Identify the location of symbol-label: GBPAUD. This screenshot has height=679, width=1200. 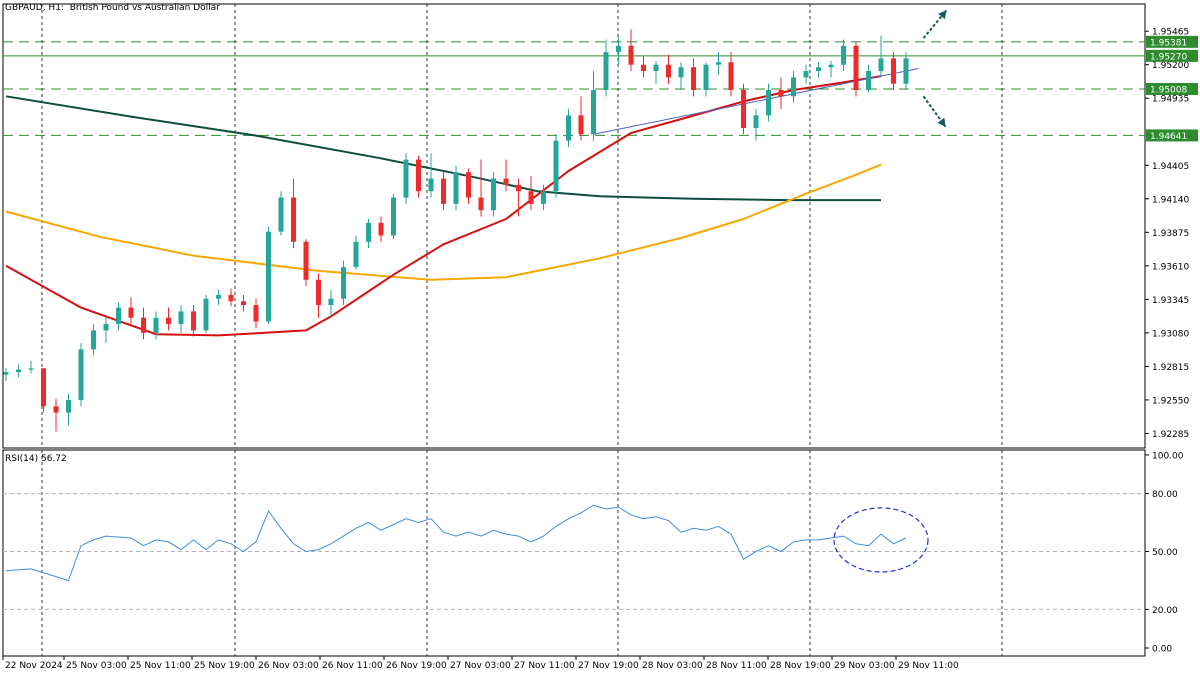
(24, 8).